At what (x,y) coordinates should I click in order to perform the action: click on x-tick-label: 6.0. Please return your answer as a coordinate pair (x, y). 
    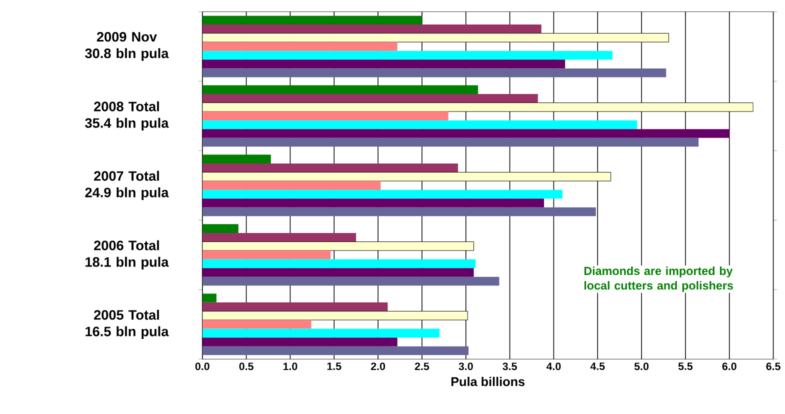
    Looking at the image, I should click on (729, 366).